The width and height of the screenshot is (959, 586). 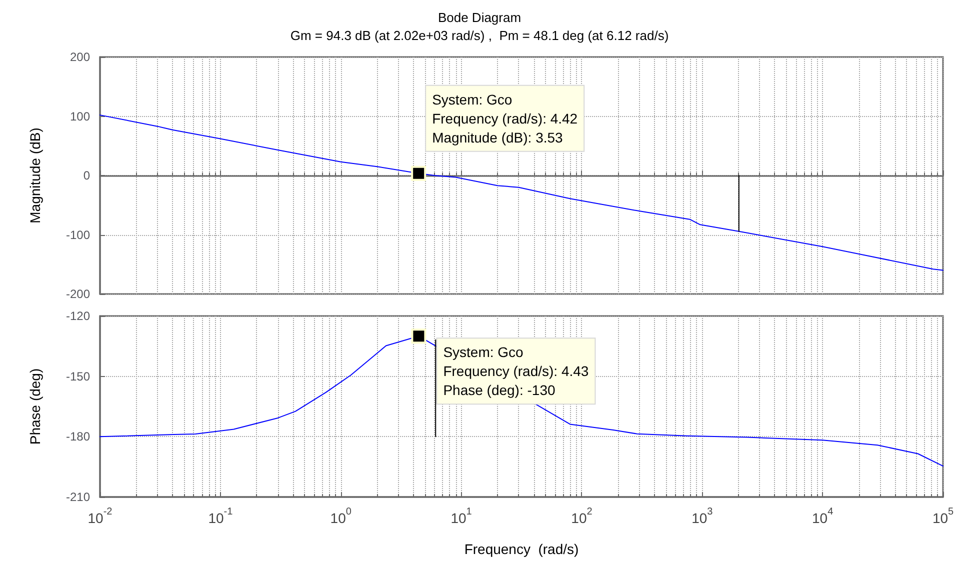 I want to click on y-tick-label: -120, so click(x=78, y=316).